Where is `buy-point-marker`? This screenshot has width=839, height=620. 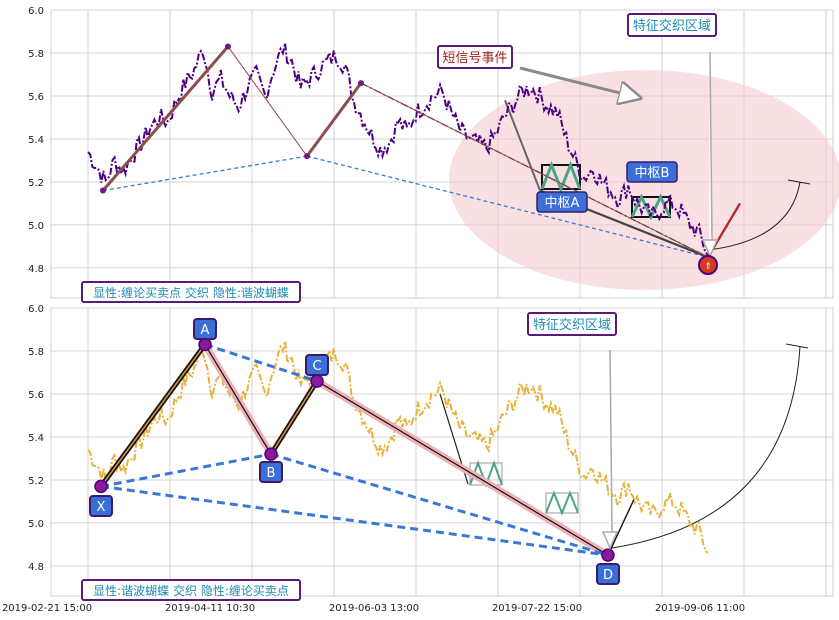
buy-point-marker is located at coordinates (708, 265).